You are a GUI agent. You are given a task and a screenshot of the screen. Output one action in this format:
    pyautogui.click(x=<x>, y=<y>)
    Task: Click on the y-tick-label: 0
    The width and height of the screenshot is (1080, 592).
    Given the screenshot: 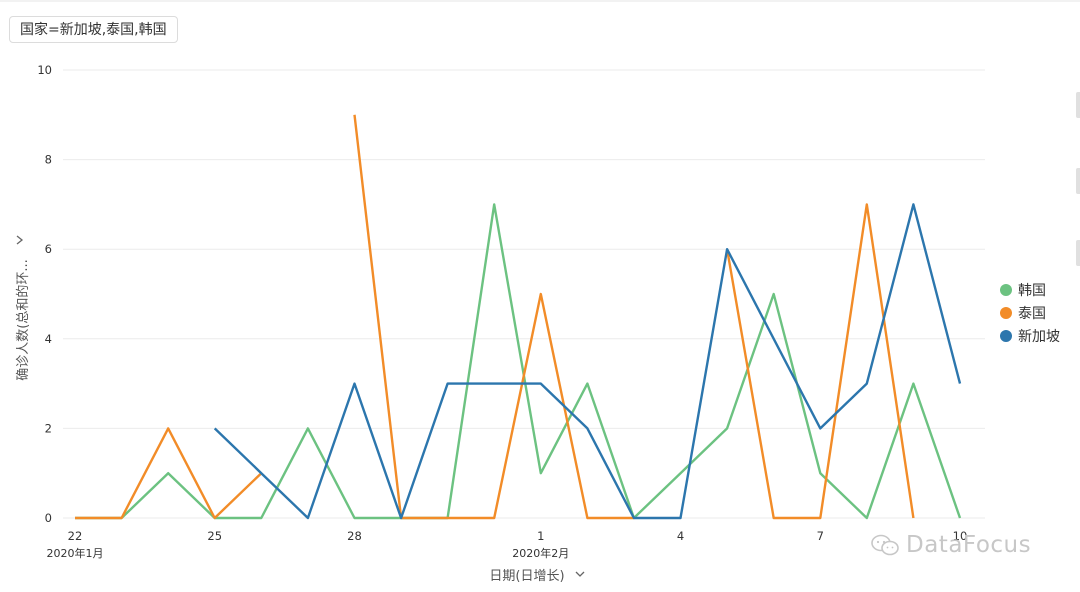 What is the action you would take?
    pyautogui.click(x=48, y=518)
    